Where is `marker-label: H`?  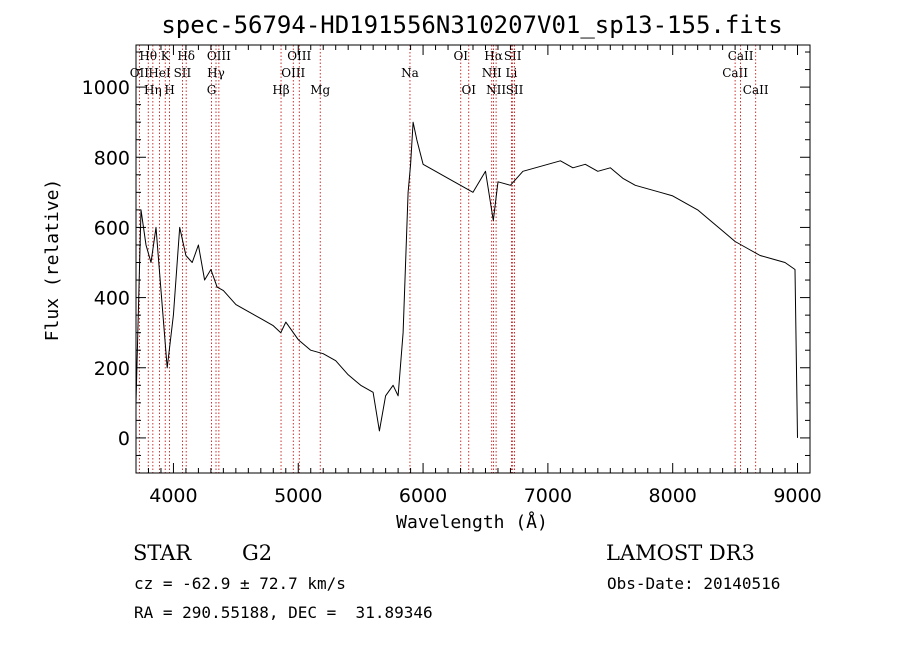
marker-label: H is located at coordinates (169, 90).